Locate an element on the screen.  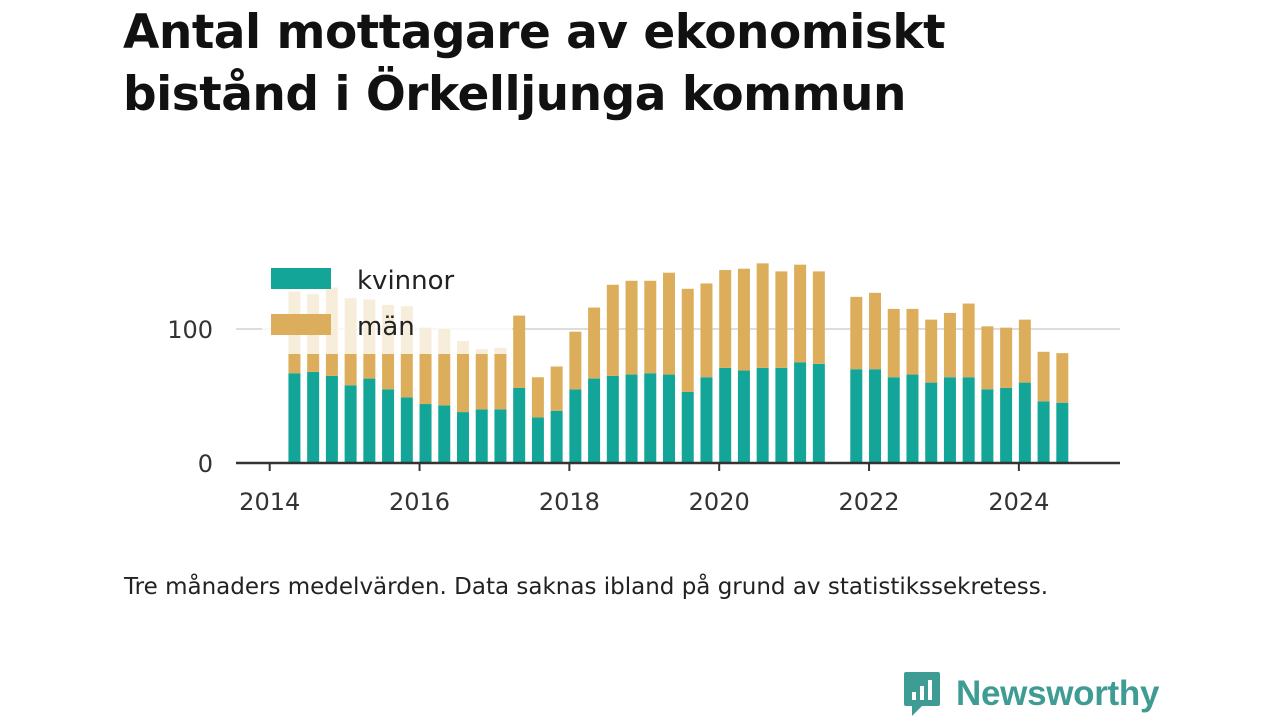
x-tick-label: 2020 is located at coordinates (719, 502).